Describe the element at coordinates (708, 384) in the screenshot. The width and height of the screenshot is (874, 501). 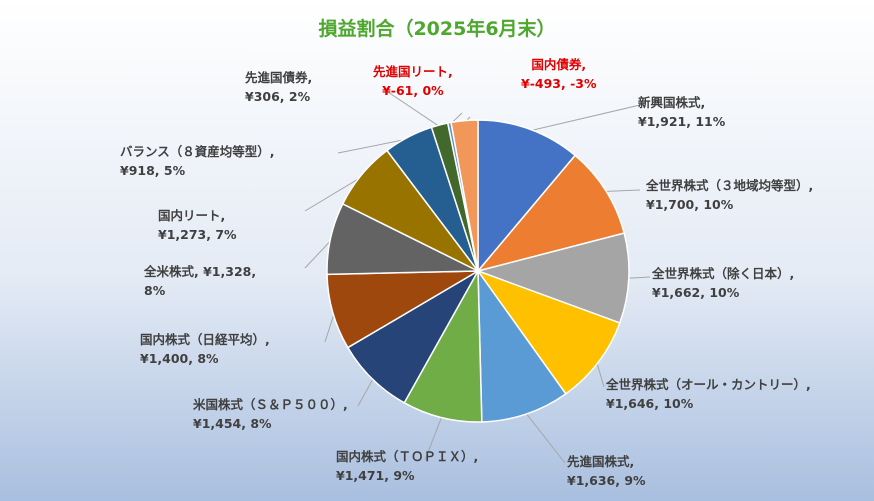
I see `data-label-name: 全世界株式（オール・カントリー）,` at that location.